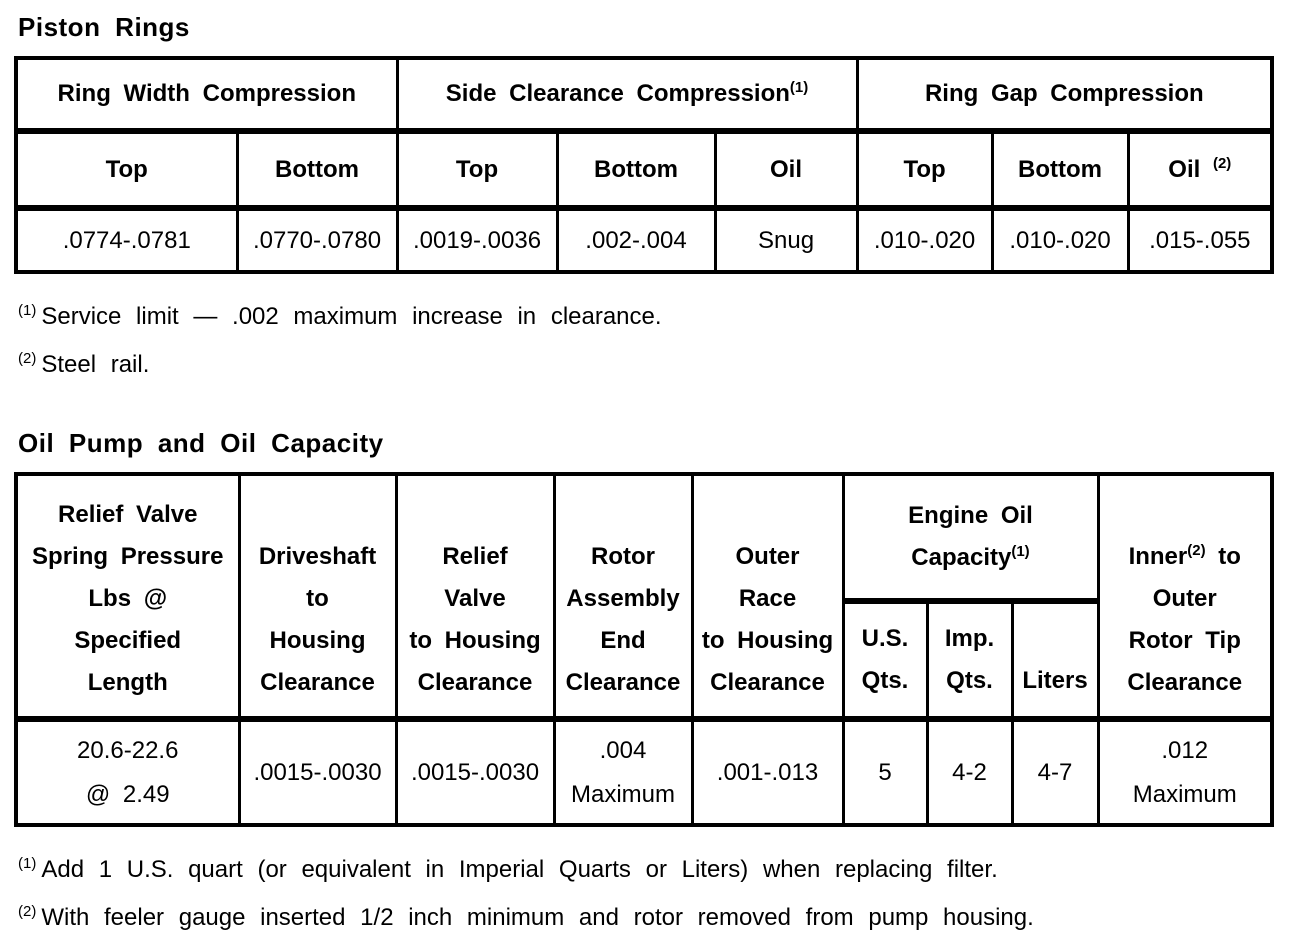  I want to click on header-line: Valve, so click(475, 598).